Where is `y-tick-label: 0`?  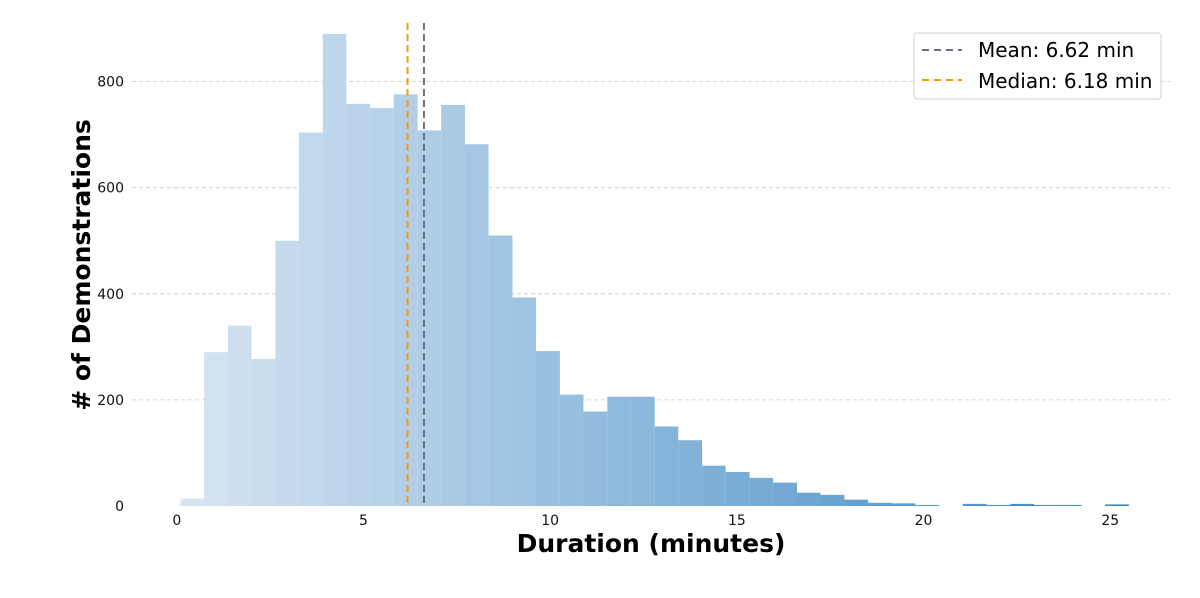 y-tick-label: 0 is located at coordinates (119, 507).